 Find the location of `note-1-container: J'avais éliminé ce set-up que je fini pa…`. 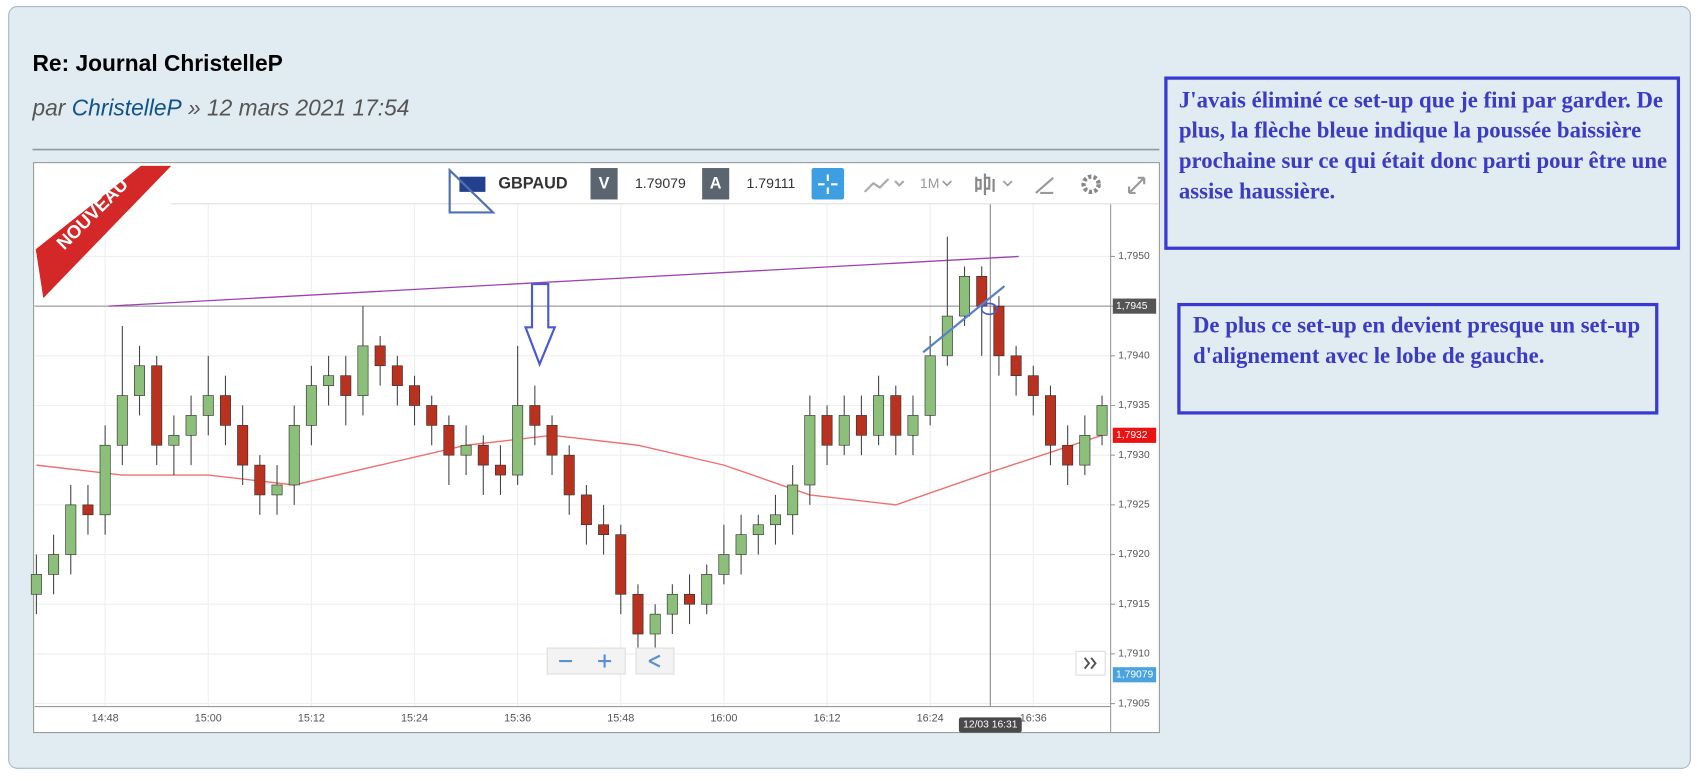

note-1-container: J'avais éliminé ce set-up que je fini pa… is located at coordinates (1423, 145).